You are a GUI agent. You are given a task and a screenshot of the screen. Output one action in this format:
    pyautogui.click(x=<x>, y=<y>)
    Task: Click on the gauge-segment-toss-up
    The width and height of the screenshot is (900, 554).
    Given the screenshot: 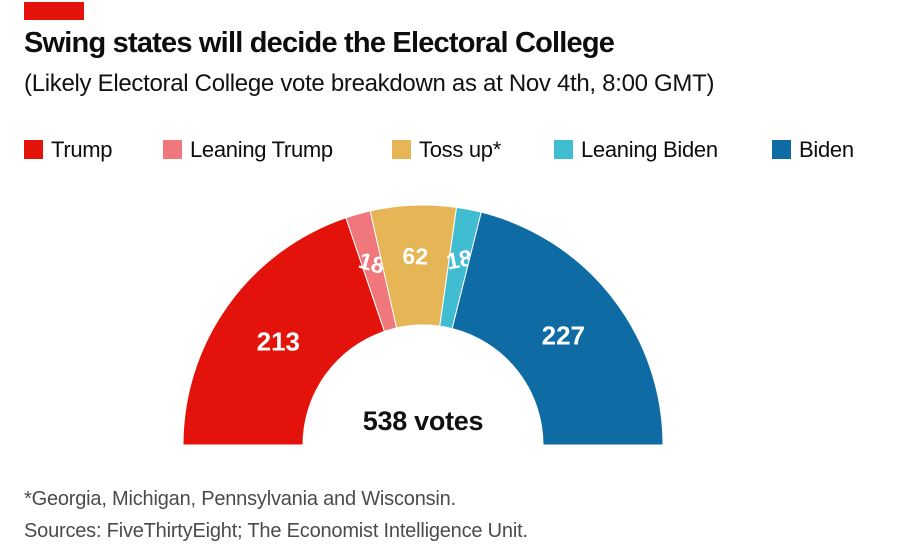 What is the action you would take?
    pyautogui.click(x=413, y=266)
    